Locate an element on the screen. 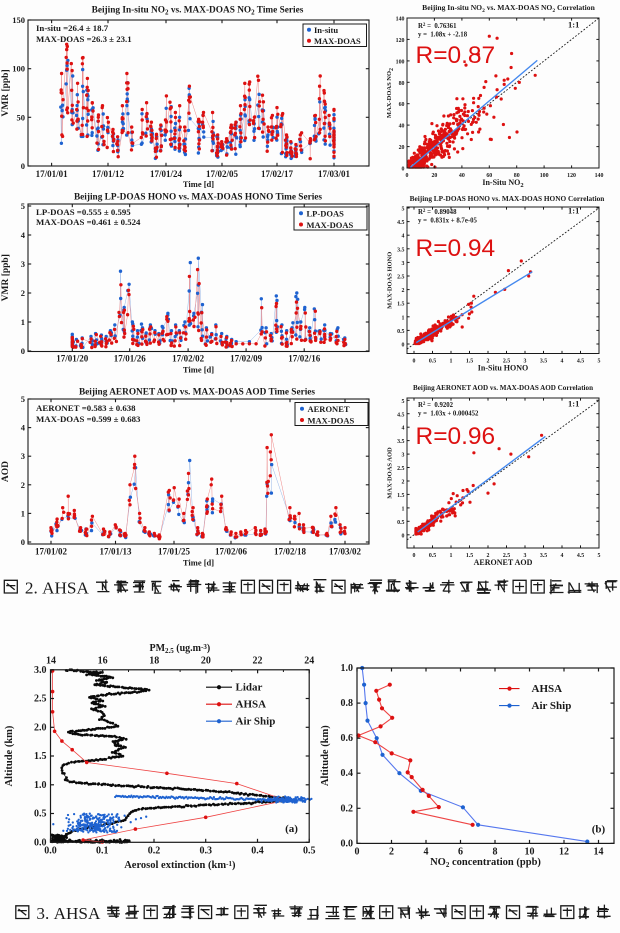  svg-text: Lidar is located at coordinates (249, 688).